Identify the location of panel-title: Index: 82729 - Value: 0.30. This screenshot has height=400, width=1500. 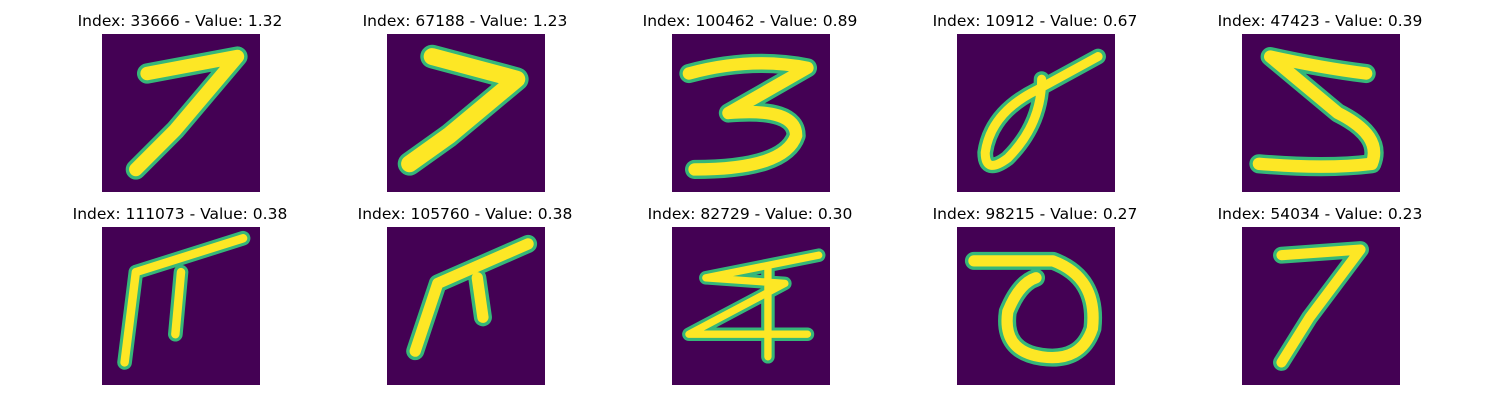
(750, 214).